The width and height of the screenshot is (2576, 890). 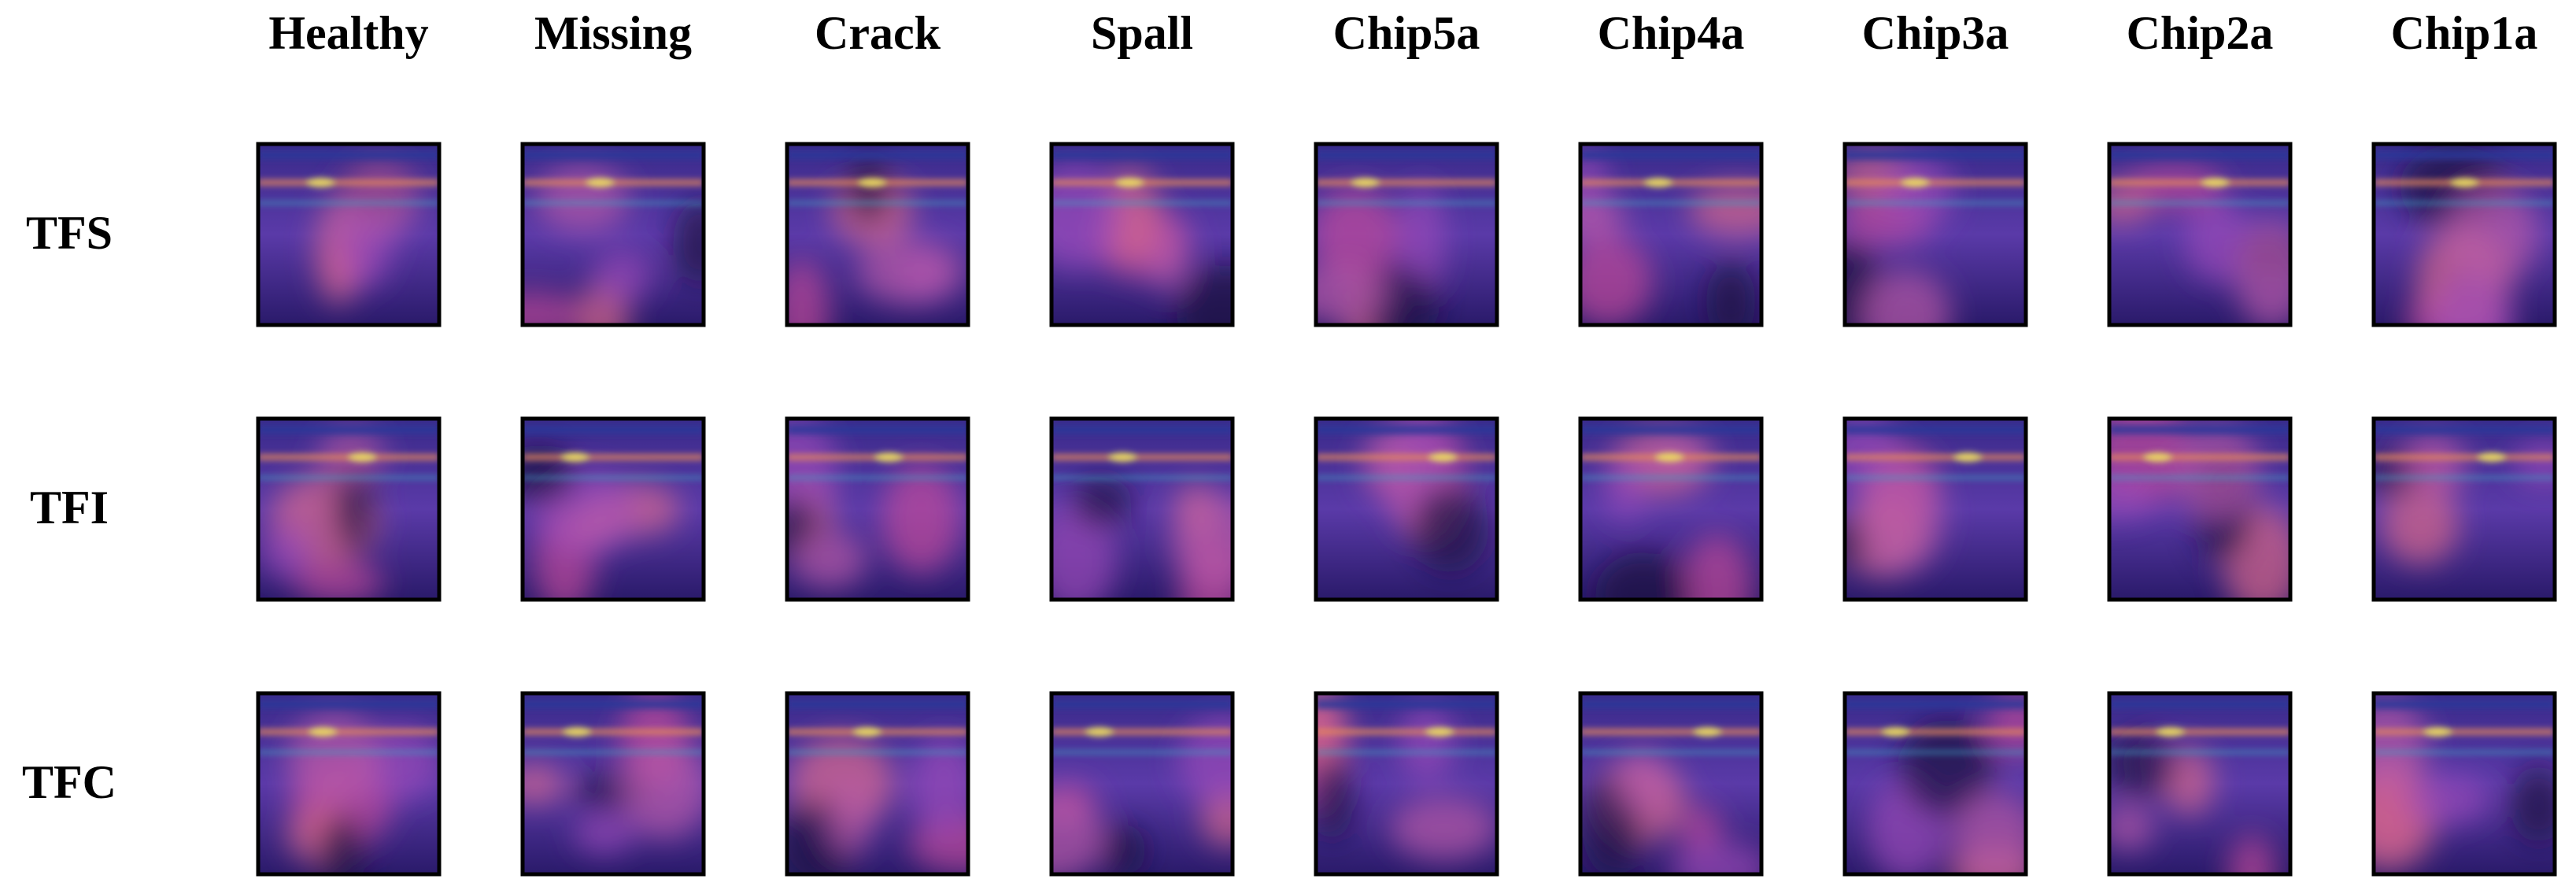 What do you see at coordinates (2200, 33) in the screenshot?
I see `column-header: Chip2a` at bounding box center [2200, 33].